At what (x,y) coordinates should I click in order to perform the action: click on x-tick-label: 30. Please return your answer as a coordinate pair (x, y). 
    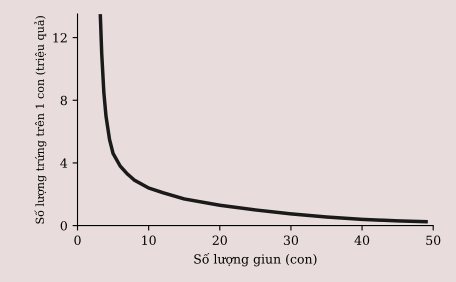
    Looking at the image, I should click on (291, 240).